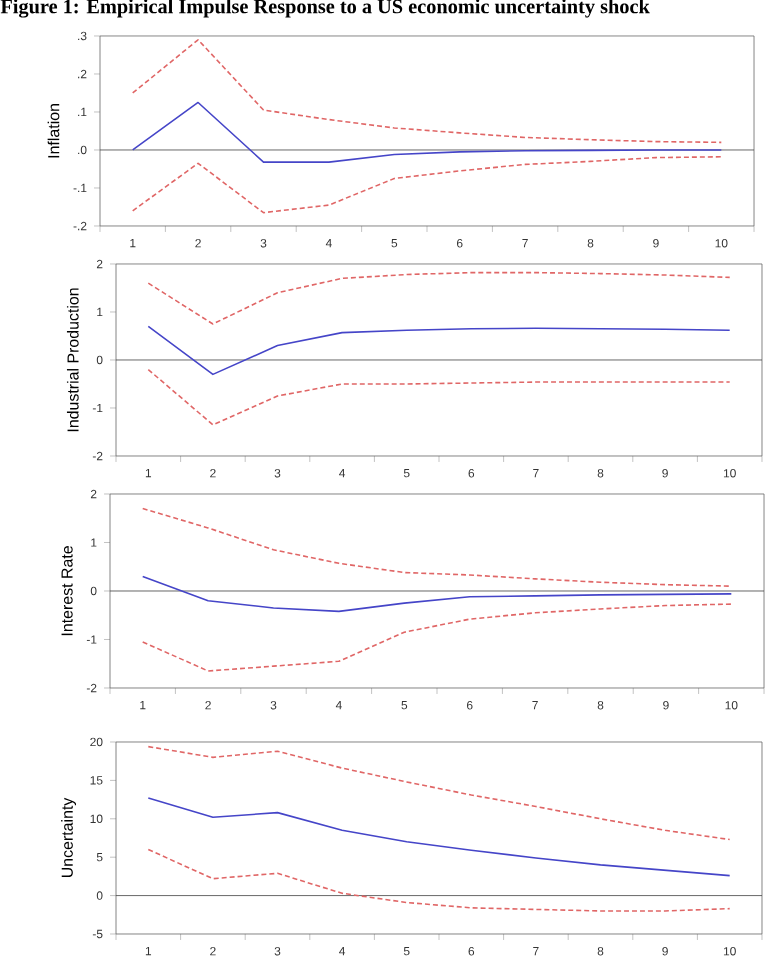 The width and height of the screenshot is (774, 980). I want to click on chart-title: Figure 1: Empirical Impulse Response to a US economic uncertainty shock, so click(325, 9).